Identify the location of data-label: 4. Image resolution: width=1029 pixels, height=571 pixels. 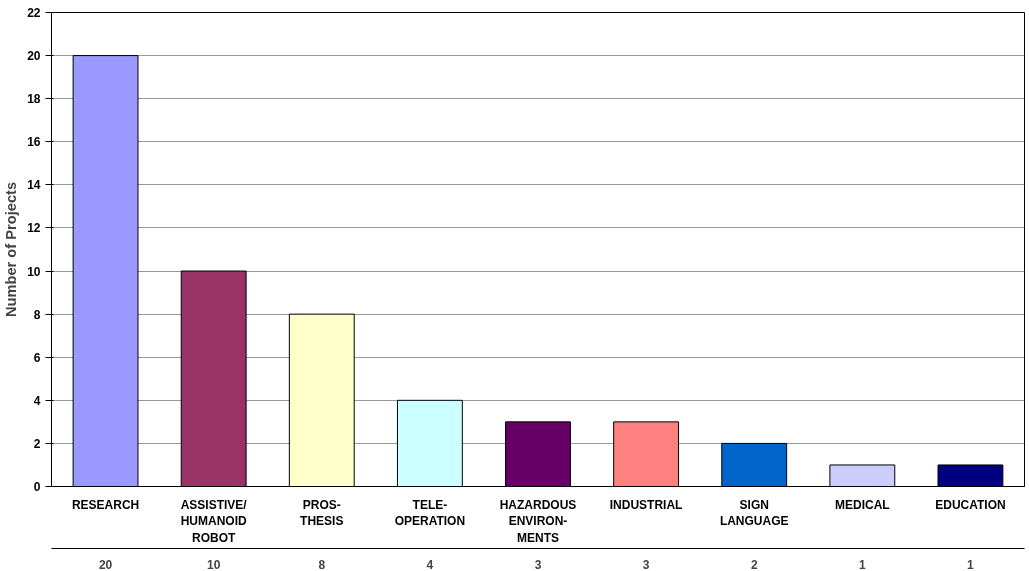
(430, 564).